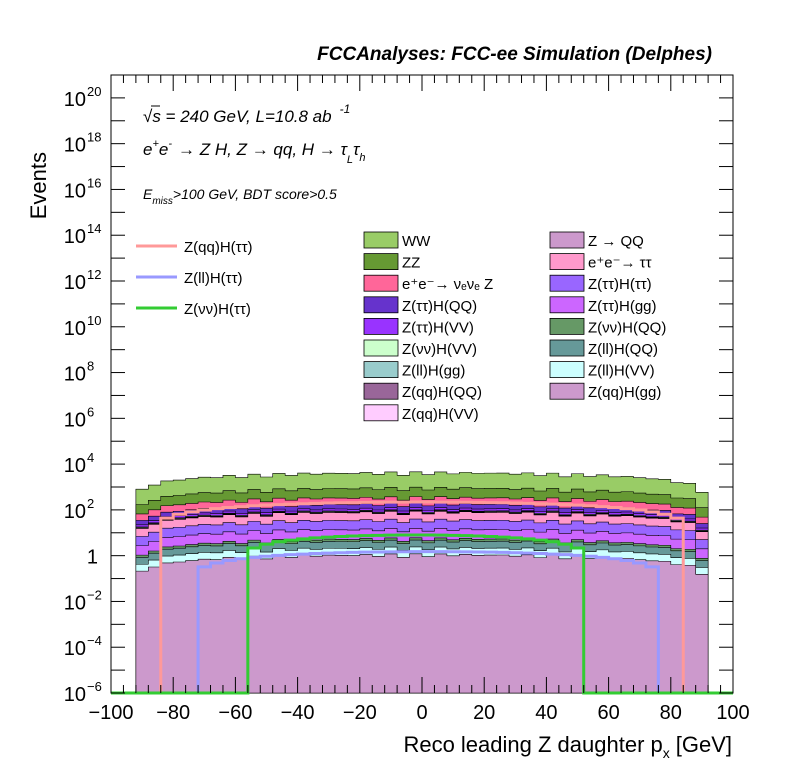  What do you see at coordinates (217, 309) in the screenshot?
I see `legend-signal-label: Z(νν)H(ττ)` at bounding box center [217, 309].